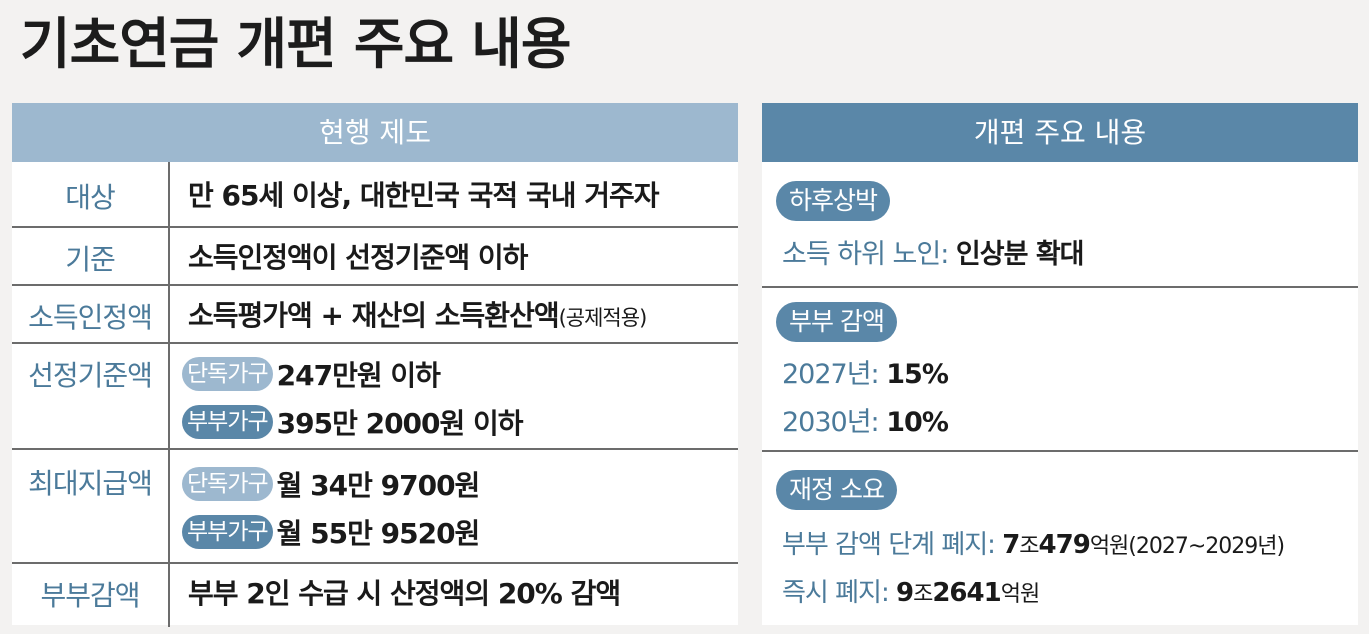 The width and height of the screenshot is (1369, 634). What do you see at coordinates (378, 485) in the screenshot?
I see `single-household-value: 월 34만 9700원` at bounding box center [378, 485].